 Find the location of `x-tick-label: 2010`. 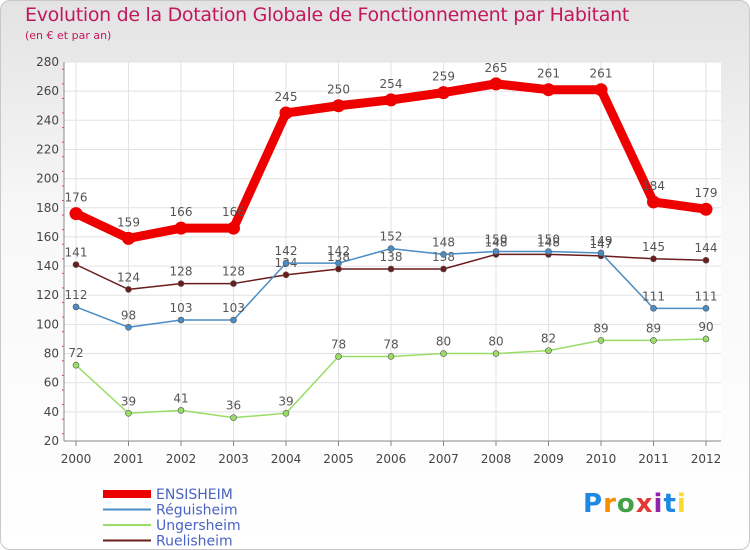

x-tick-label: 2010 is located at coordinates (601, 459).